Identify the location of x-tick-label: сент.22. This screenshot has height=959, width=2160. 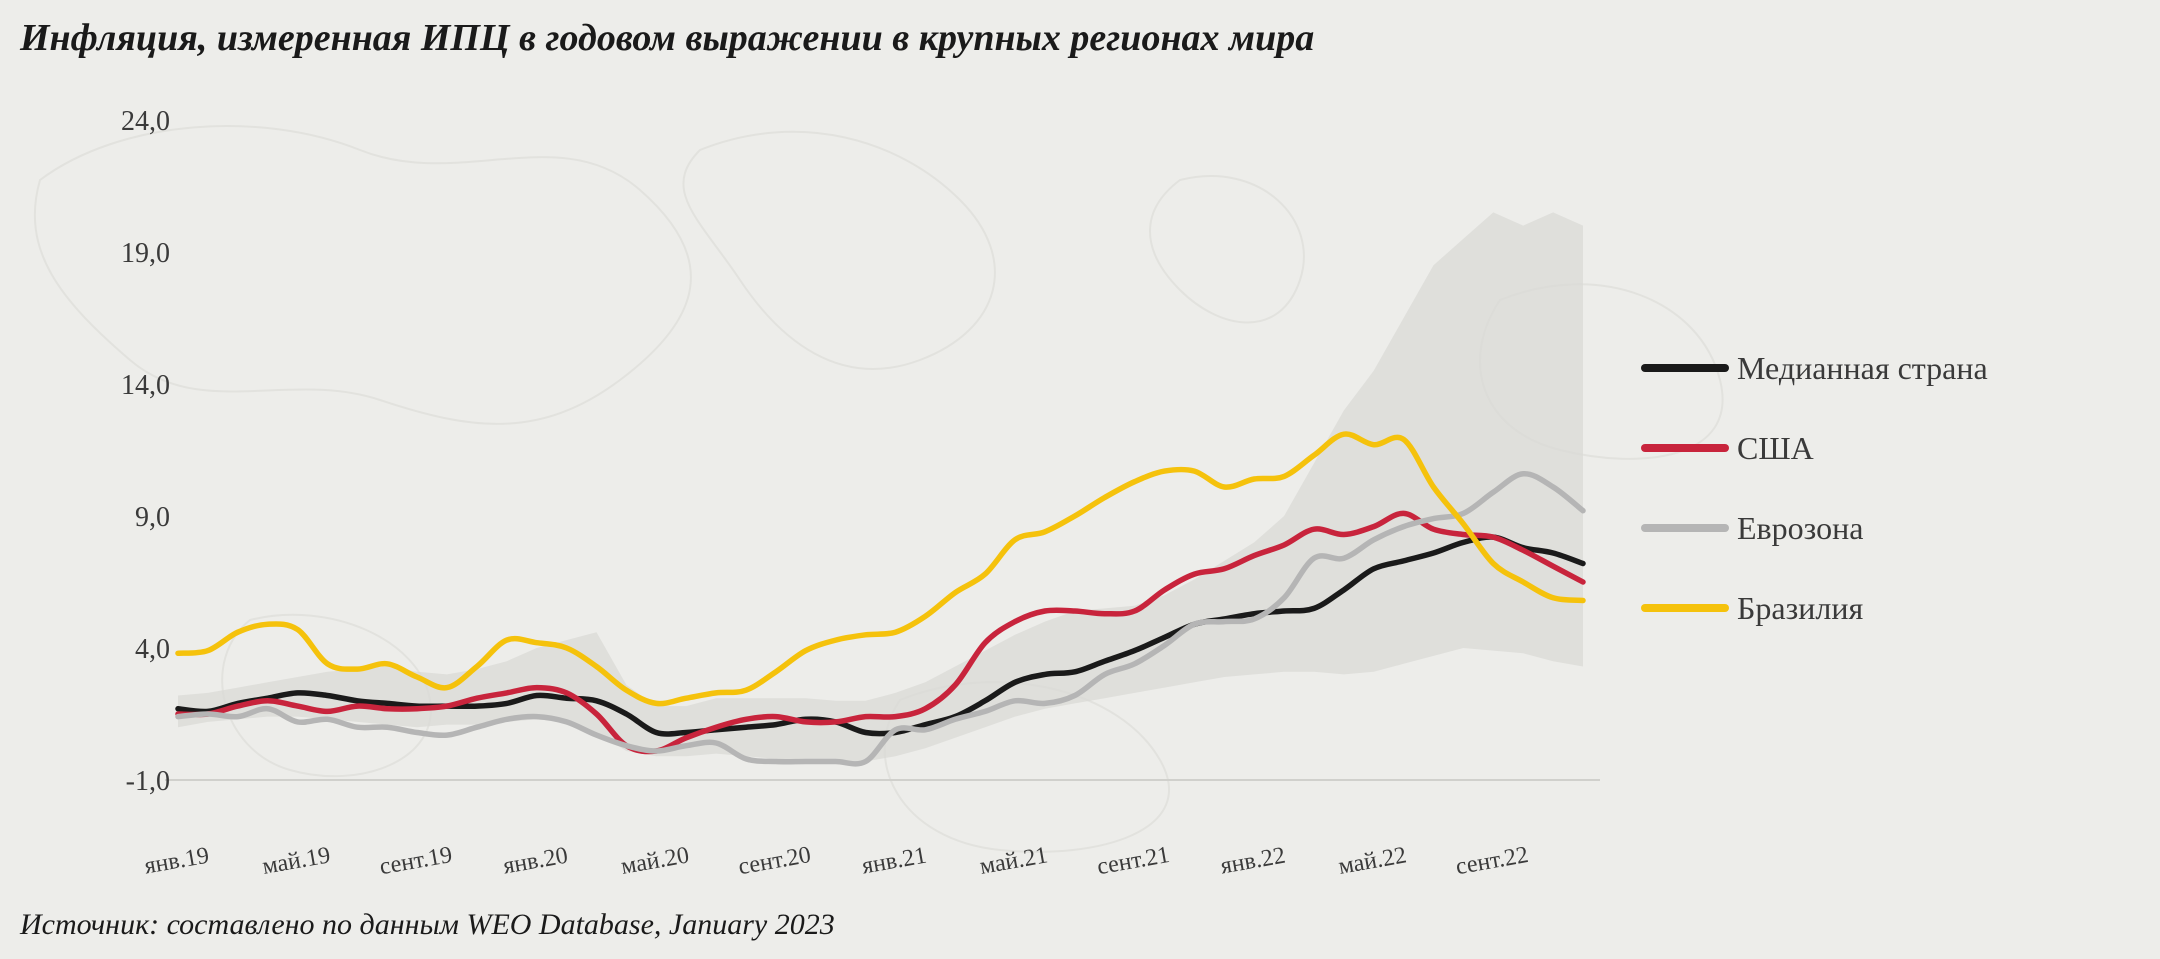
(1492, 861).